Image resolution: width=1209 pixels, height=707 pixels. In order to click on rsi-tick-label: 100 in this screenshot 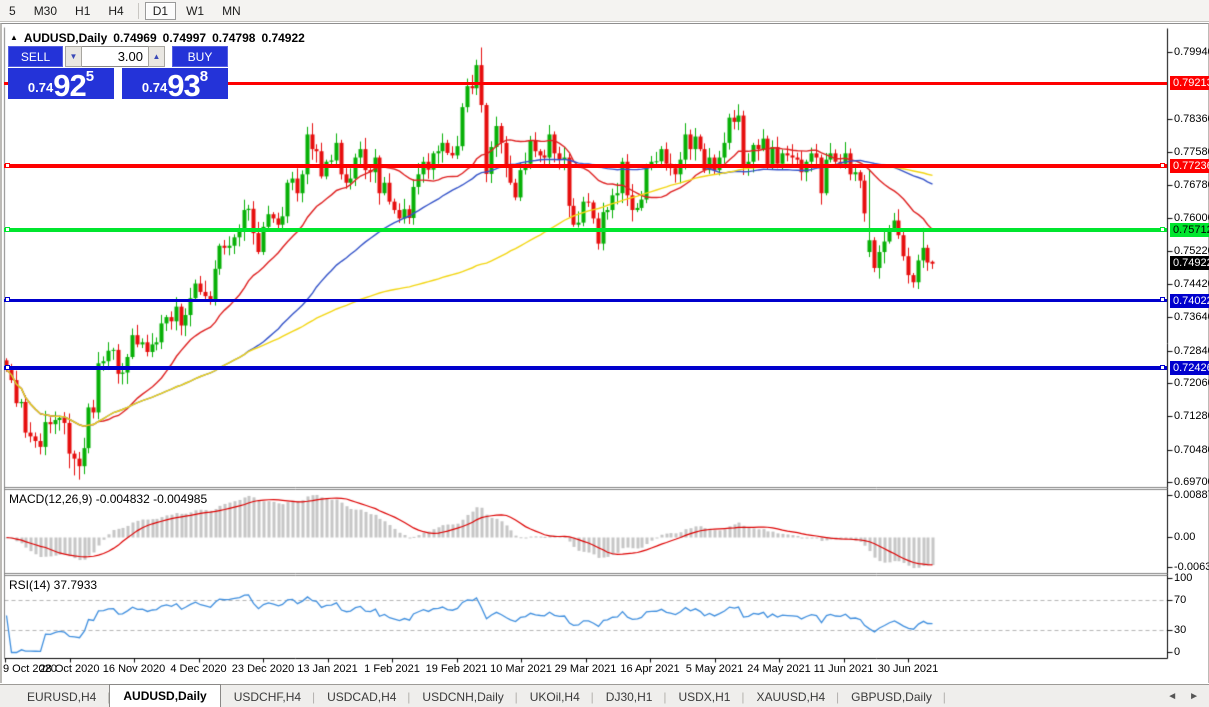, I will do `click(1183, 578)`.